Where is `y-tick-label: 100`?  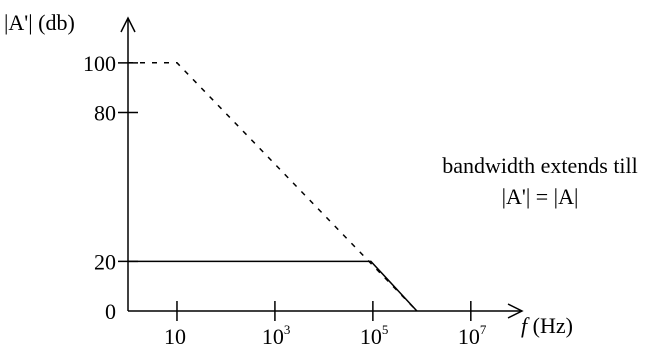 y-tick-label: 100 is located at coordinates (99, 63).